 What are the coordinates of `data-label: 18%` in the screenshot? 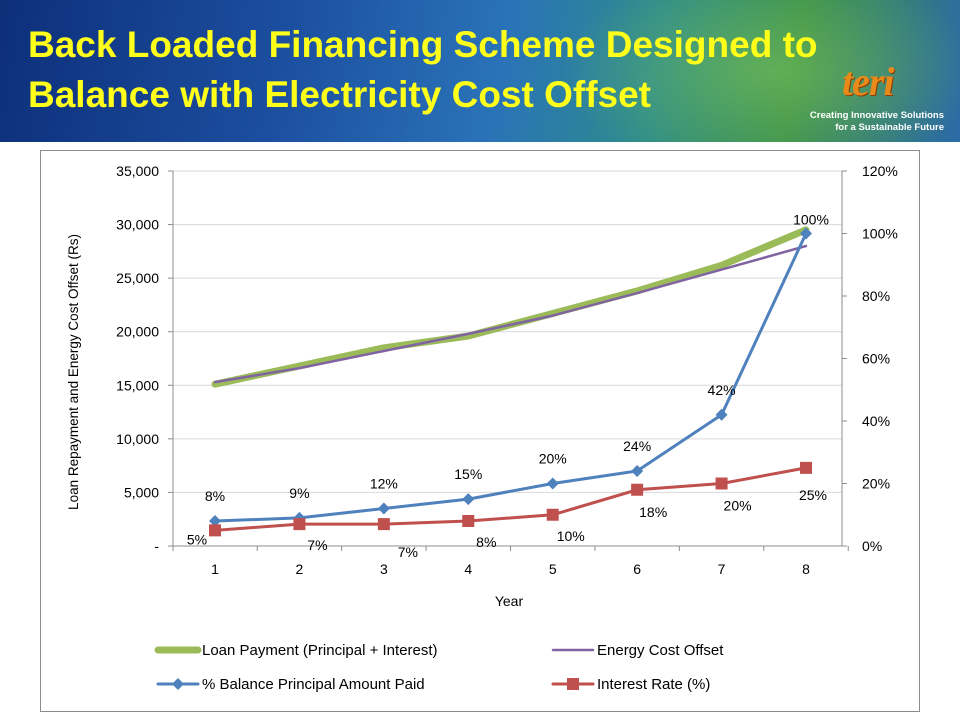 It's located at (653, 512).